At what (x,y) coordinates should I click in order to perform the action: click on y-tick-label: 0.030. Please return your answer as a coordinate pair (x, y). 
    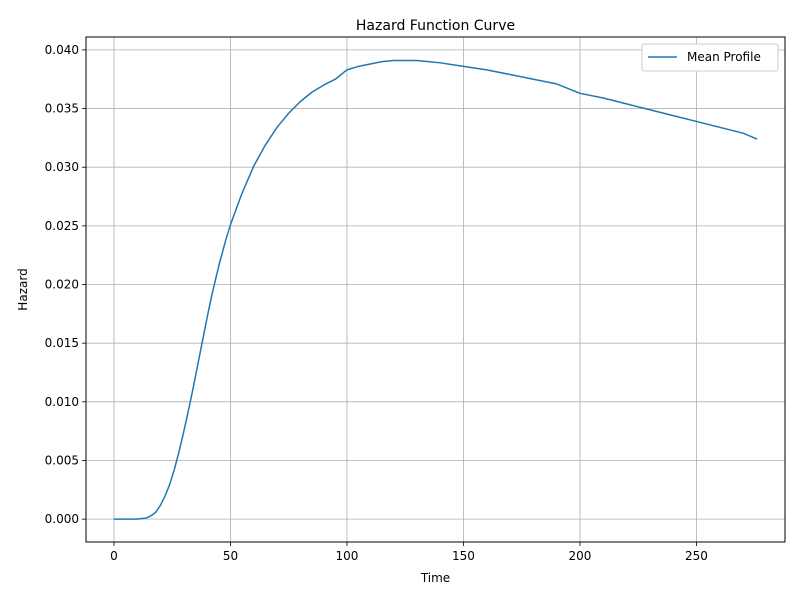
    Looking at the image, I should click on (62, 167).